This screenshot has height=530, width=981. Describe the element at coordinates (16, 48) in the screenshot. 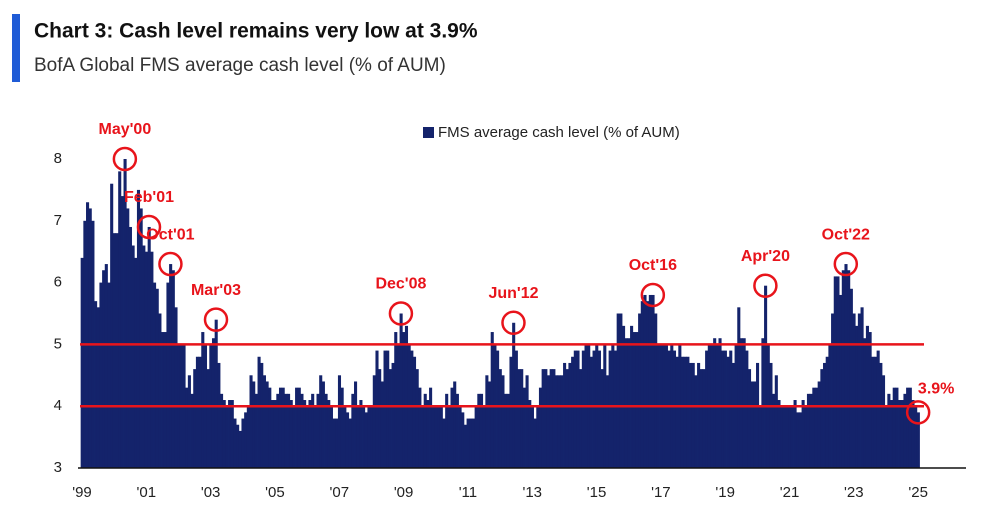

I see `title-accent` at that location.